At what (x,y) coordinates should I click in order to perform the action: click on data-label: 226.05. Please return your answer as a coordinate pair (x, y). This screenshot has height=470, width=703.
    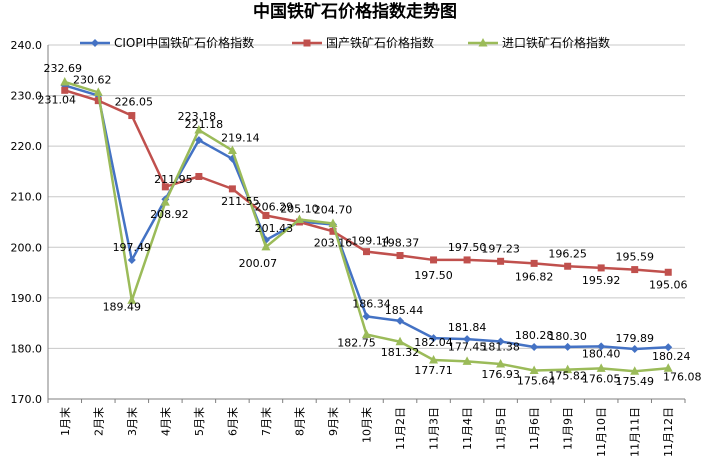
    Looking at the image, I should click on (134, 102).